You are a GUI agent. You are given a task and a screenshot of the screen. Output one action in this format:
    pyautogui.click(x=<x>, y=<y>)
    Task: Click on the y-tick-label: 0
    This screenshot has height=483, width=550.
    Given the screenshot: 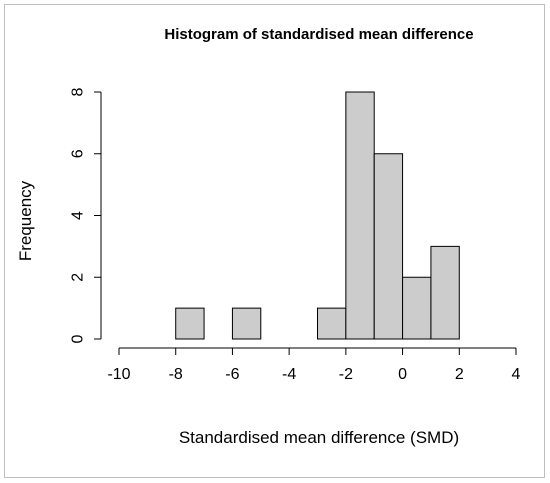 What is the action you would take?
    pyautogui.click(x=78, y=338)
    